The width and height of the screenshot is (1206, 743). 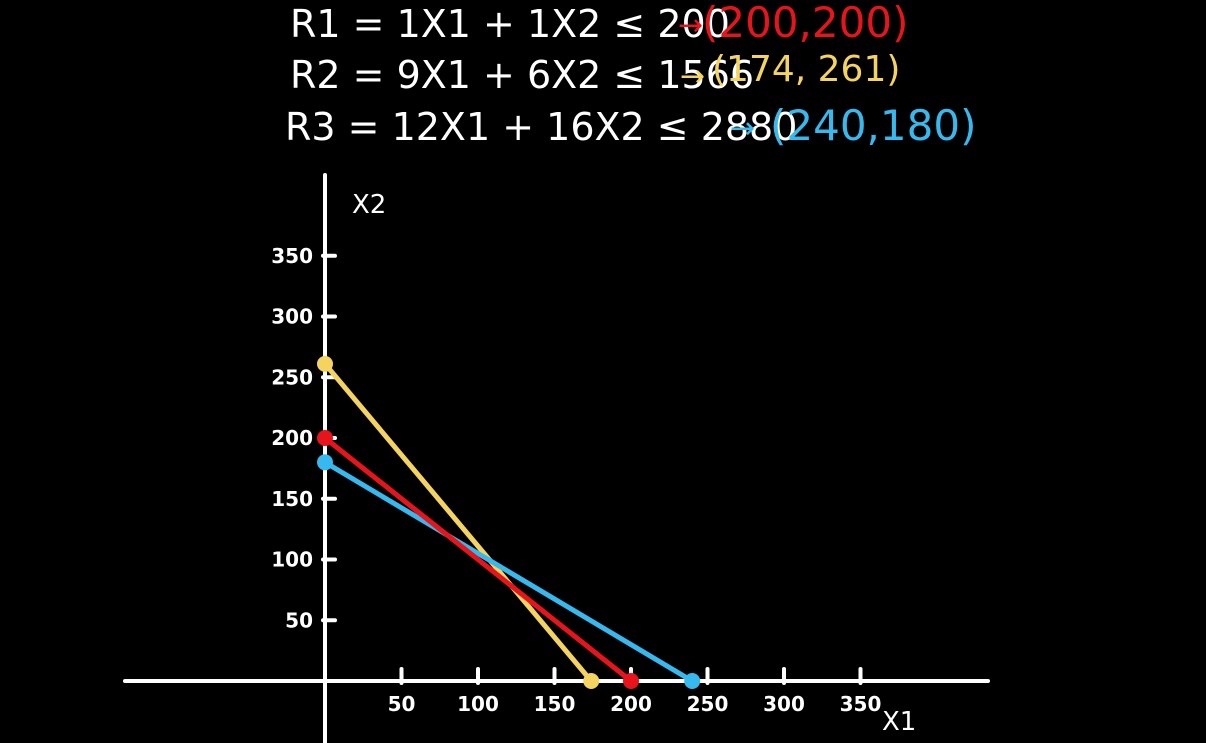 I want to click on series-line-r3, so click(x=508, y=571).